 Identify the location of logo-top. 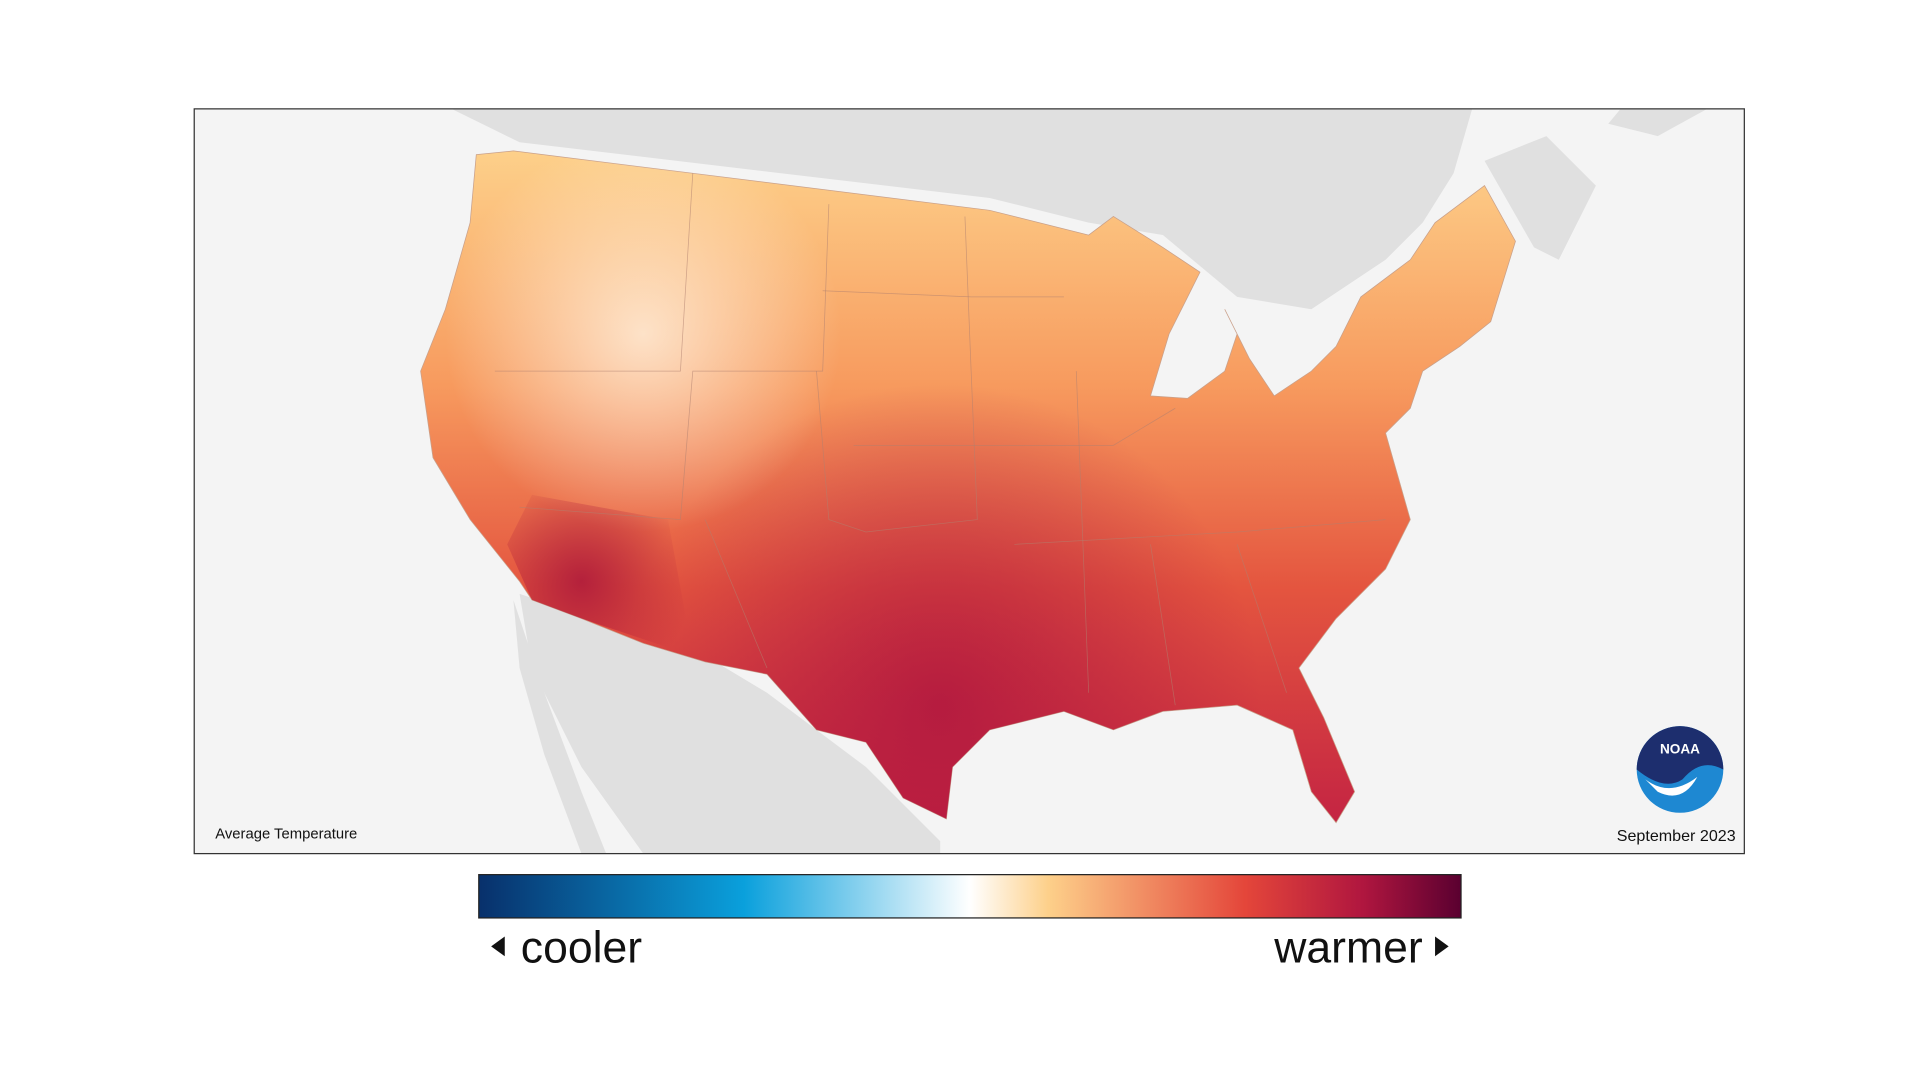
(1680, 755).